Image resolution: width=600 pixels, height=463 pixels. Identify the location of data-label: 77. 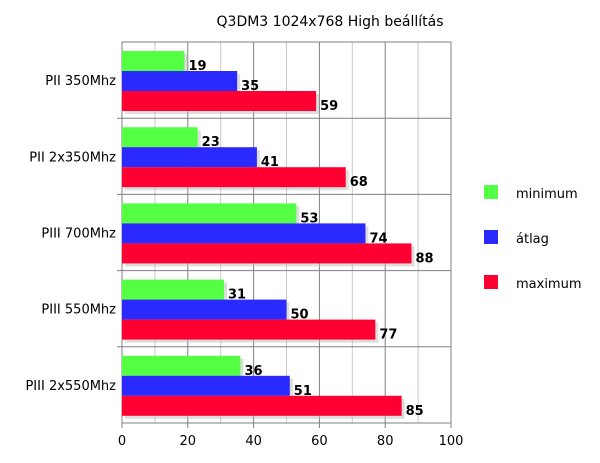
(388, 335).